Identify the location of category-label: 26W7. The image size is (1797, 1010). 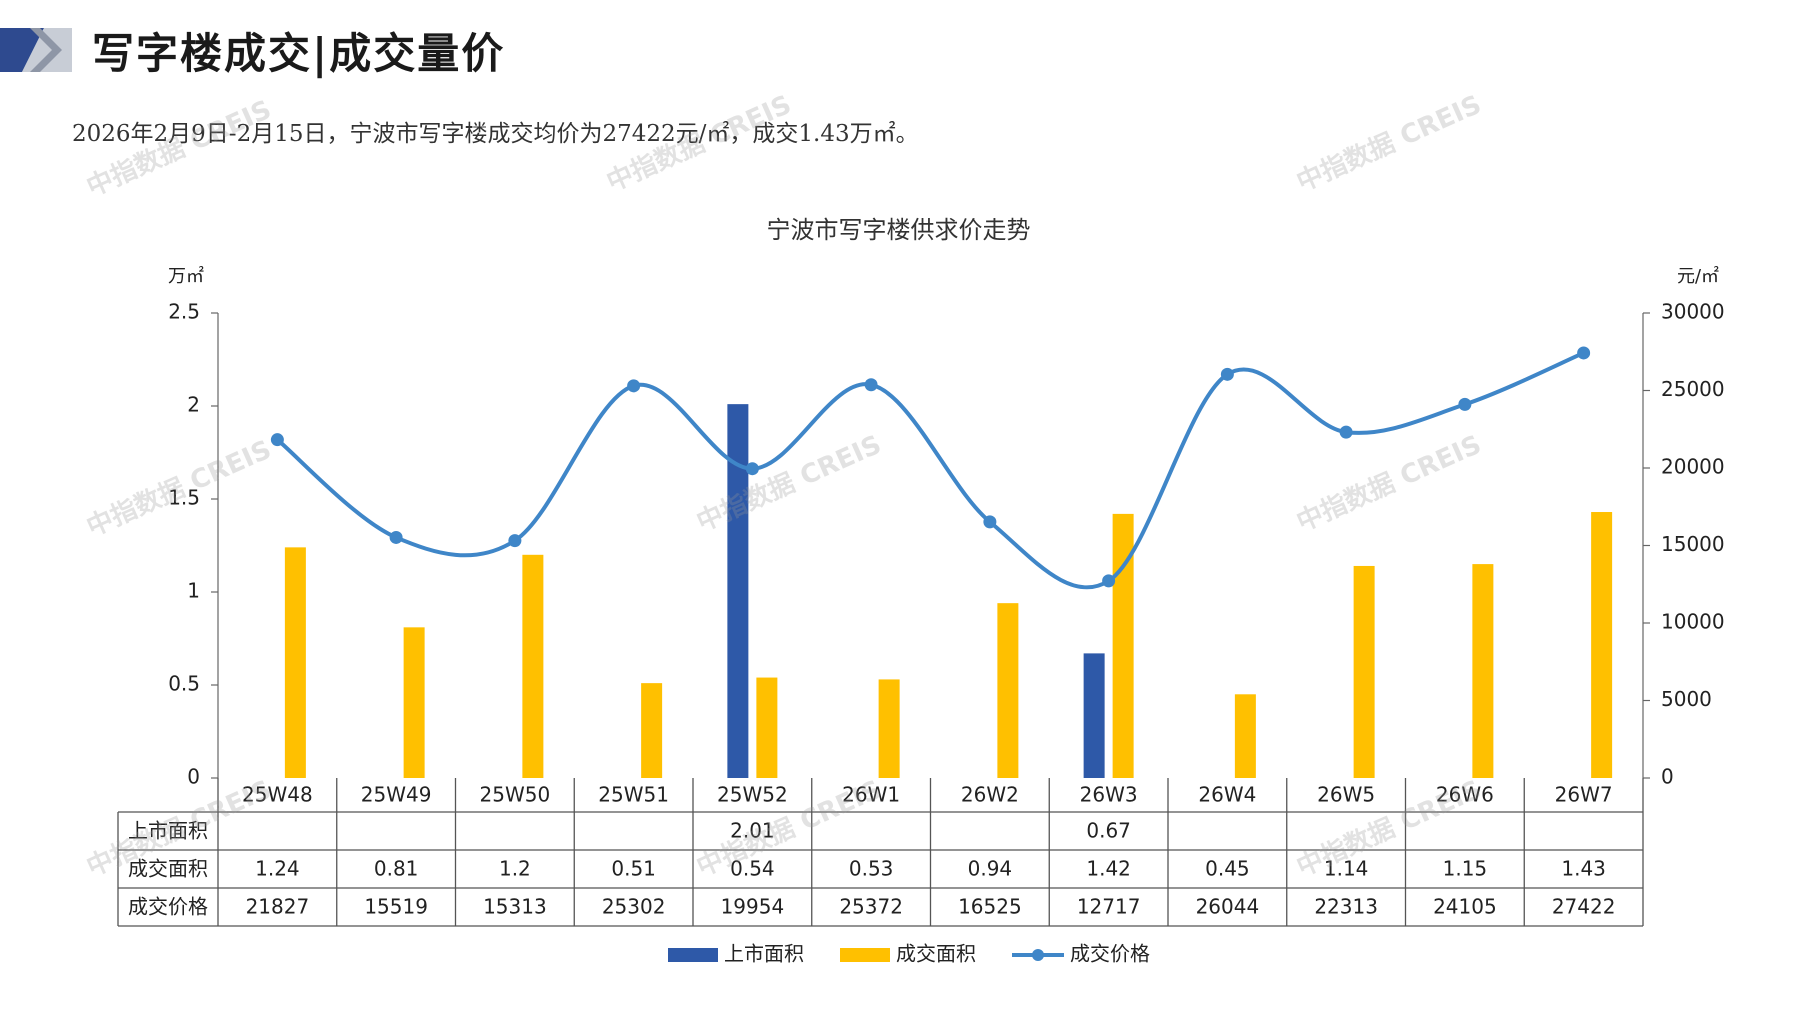
(1584, 795).